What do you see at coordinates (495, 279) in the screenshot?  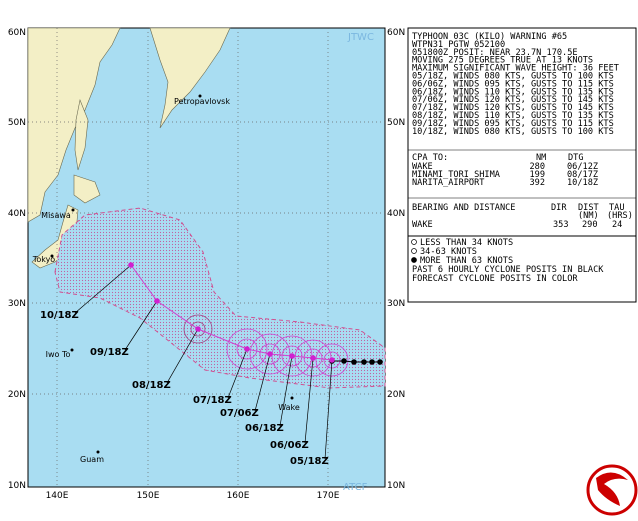 I see `legend-note: FORECAST CYCLONE POSITS IN COLOR` at bounding box center [495, 279].